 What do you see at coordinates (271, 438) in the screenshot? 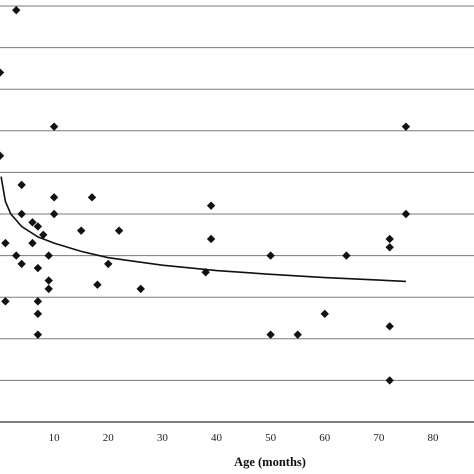
I see `x-tick-label: 50` at bounding box center [271, 438].